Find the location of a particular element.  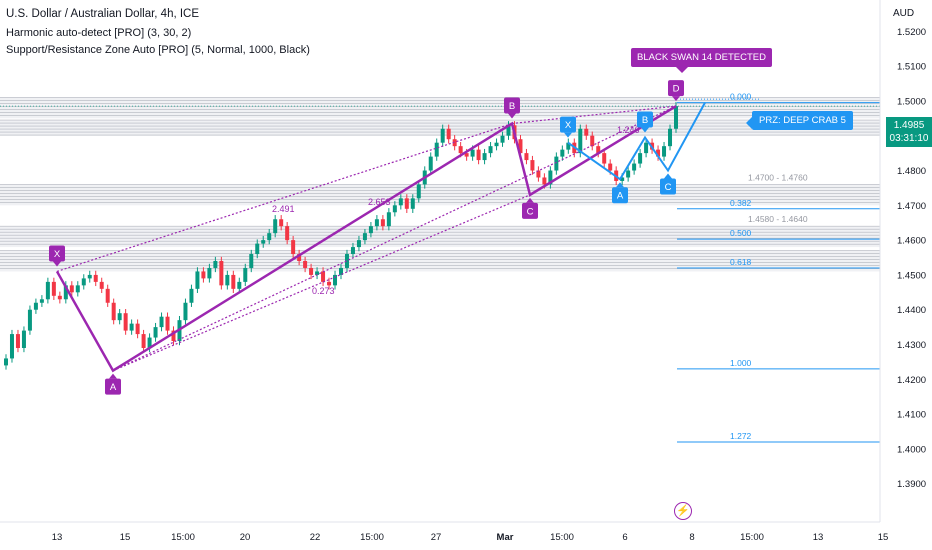

sr-zone-label: 1.4580 - 1.4640 is located at coordinates (778, 219).